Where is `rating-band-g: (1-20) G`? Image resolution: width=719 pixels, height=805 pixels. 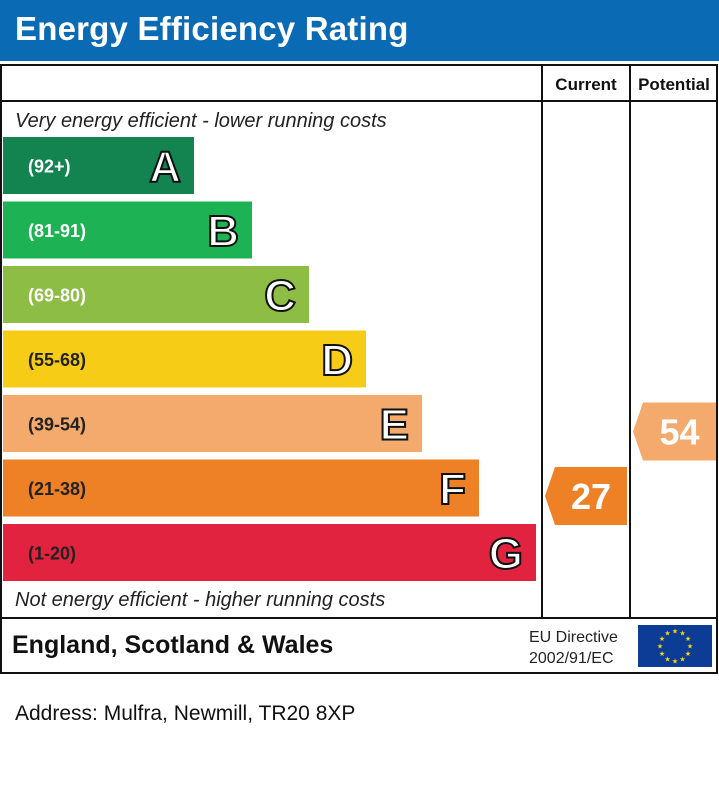
rating-band-g: (1-20) G is located at coordinates (269, 552).